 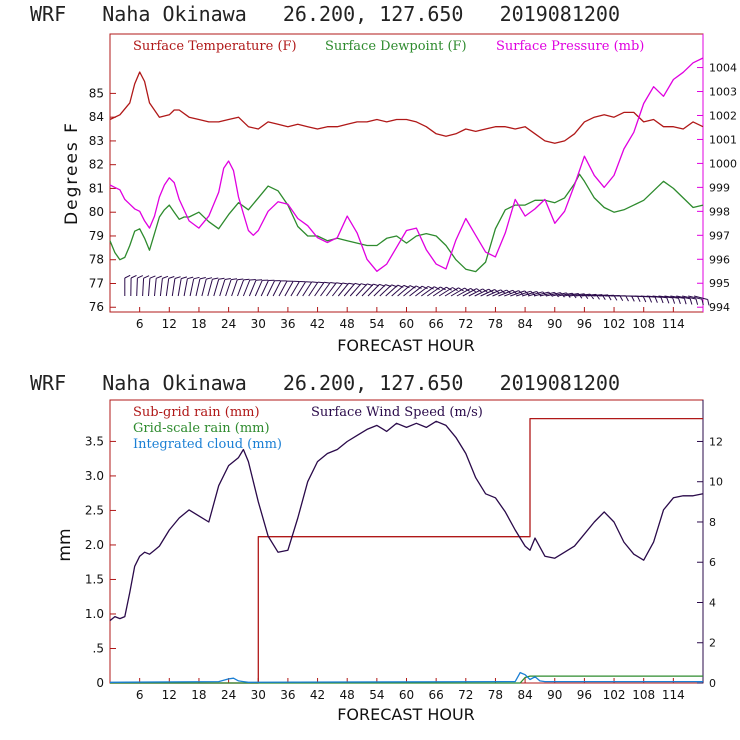 What do you see at coordinates (406, 677) in the screenshot?
I see `series-integrated-cloud-mm` at bounding box center [406, 677].